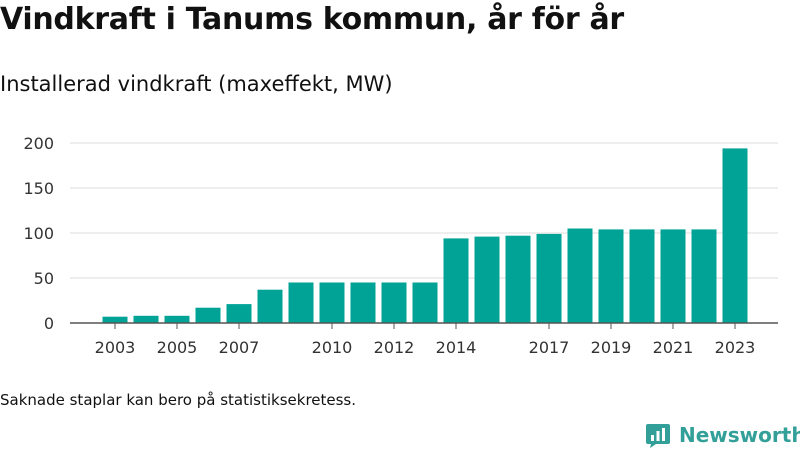 The width and height of the screenshot is (800, 450). Describe the element at coordinates (115, 347) in the screenshot. I see `x-tick-label: 2003` at that location.